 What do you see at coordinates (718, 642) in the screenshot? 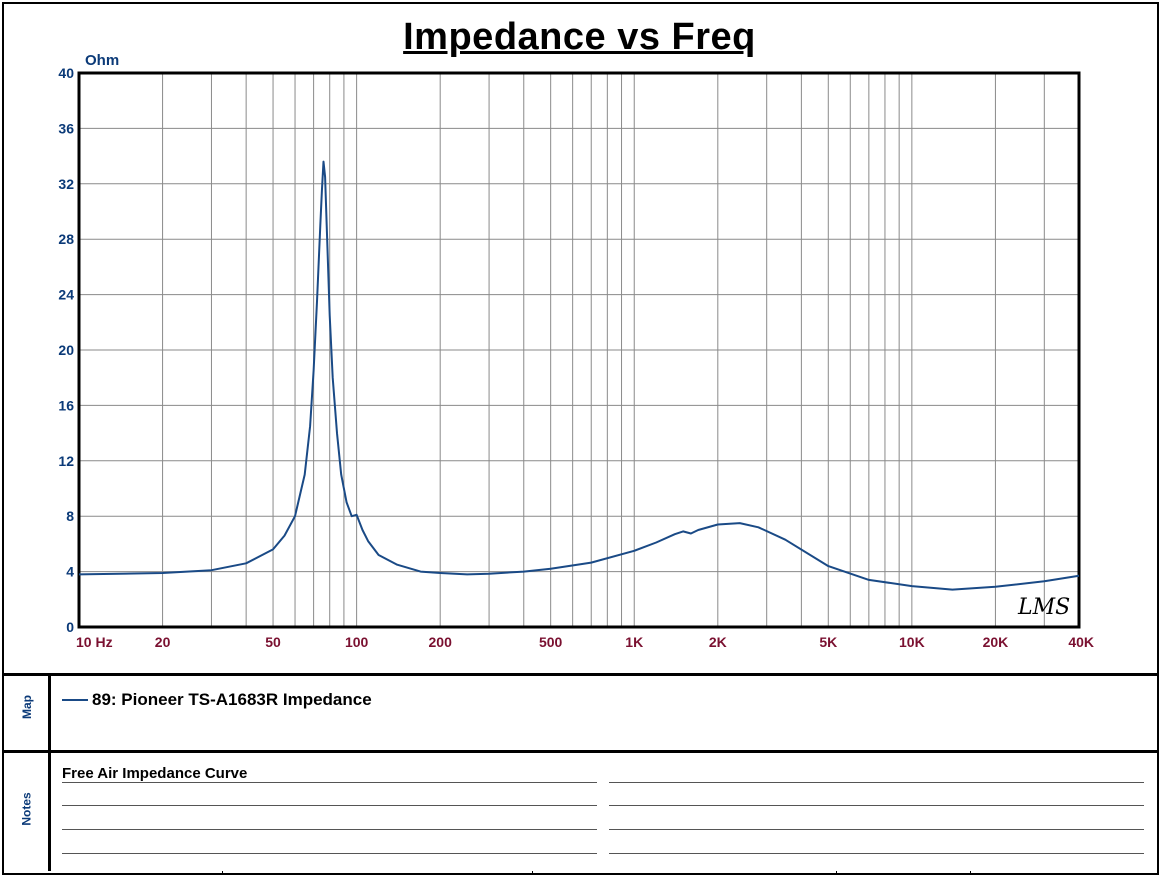
I see `x-tick-label: 2K` at bounding box center [718, 642].